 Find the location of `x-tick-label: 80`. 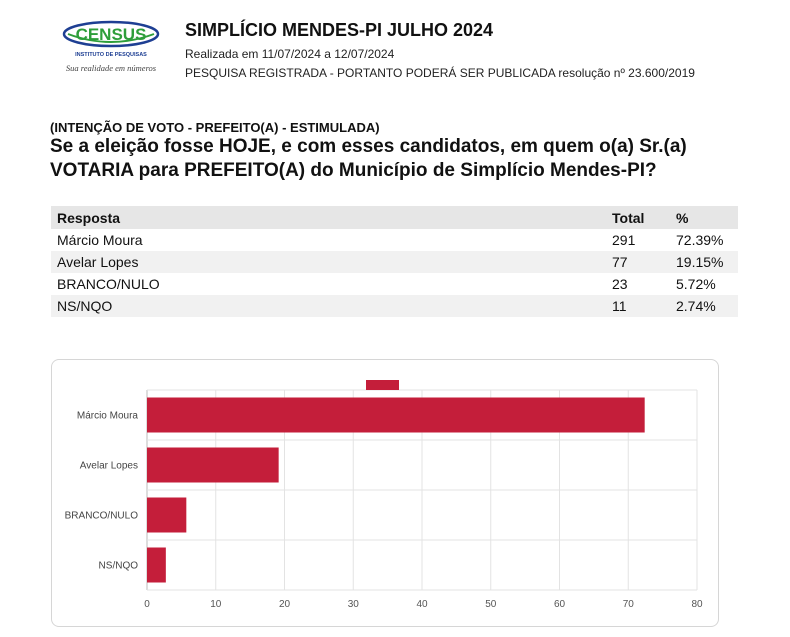

x-tick-label: 80 is located at coordinates (697, 604).